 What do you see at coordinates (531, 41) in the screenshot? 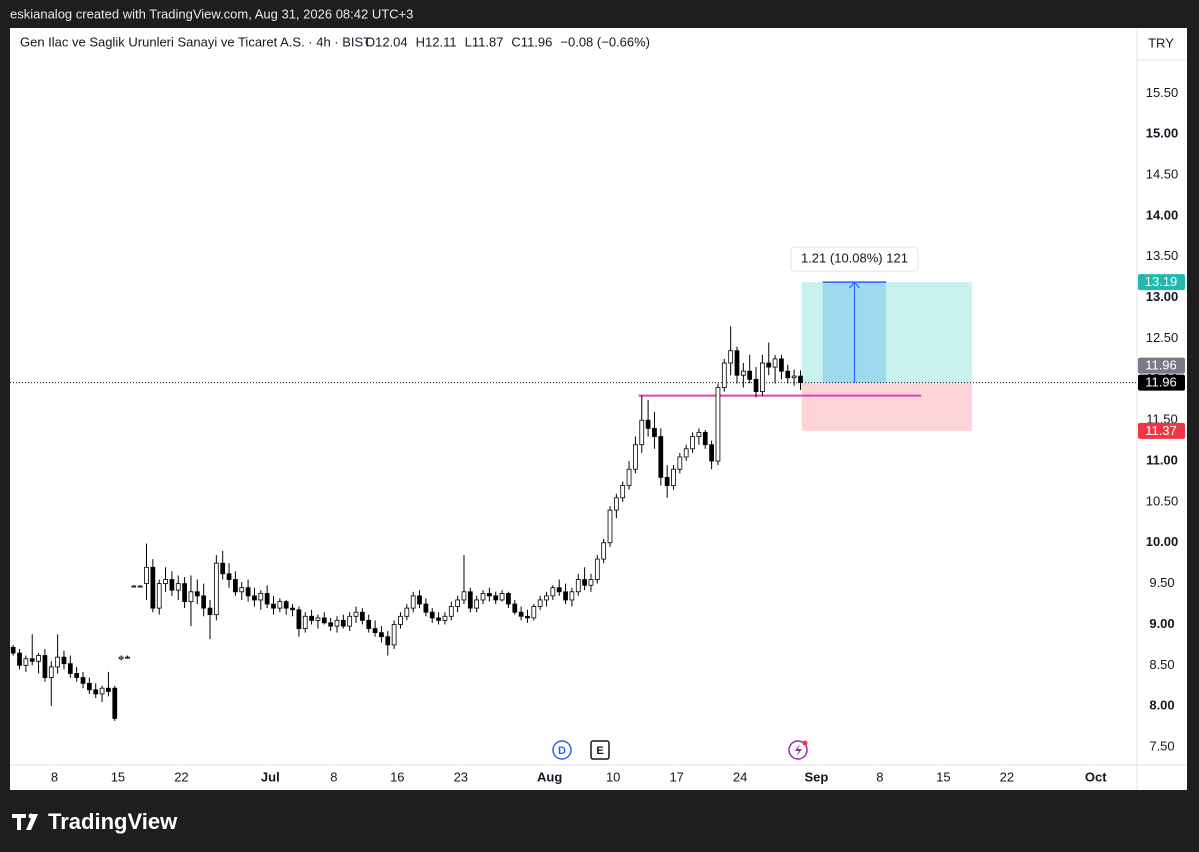
I see `ohlc-value: C11.96` at bounding box center [531, 41].